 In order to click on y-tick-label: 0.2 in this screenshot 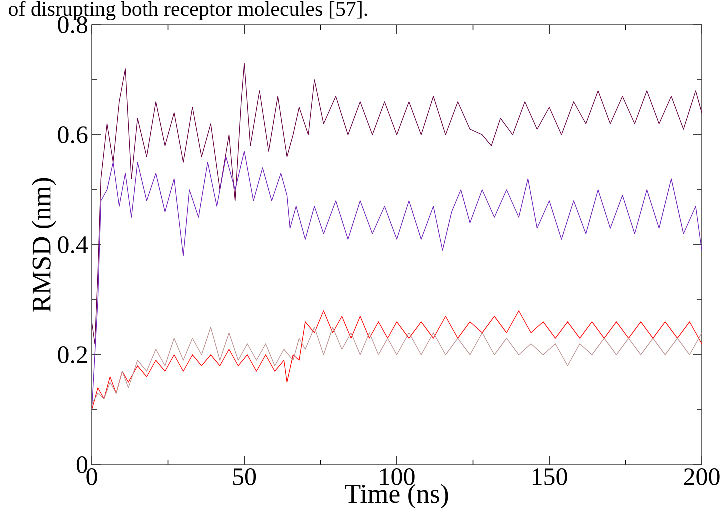, I will do `click(73, 355)`.